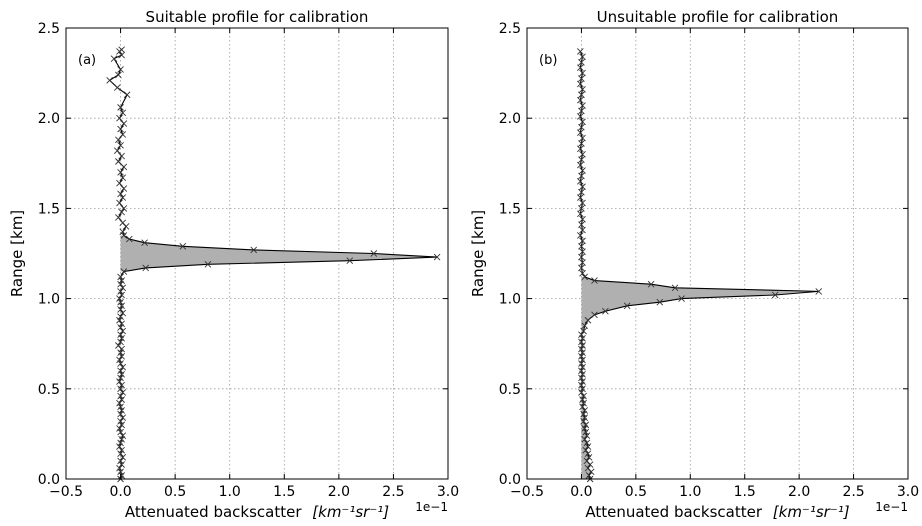  Describe the element at coordinates (548, 60) in the screenshot. I see `panel-b-label: (b)` at that location.